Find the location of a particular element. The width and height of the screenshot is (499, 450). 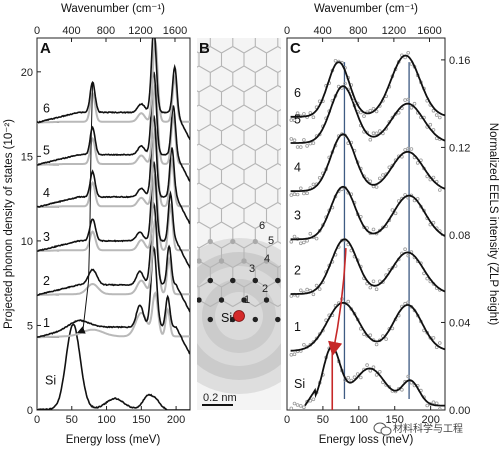

panel-a-trace-labels: Si 1 2 3 4 5 6 is located at coordinates (49, 244).